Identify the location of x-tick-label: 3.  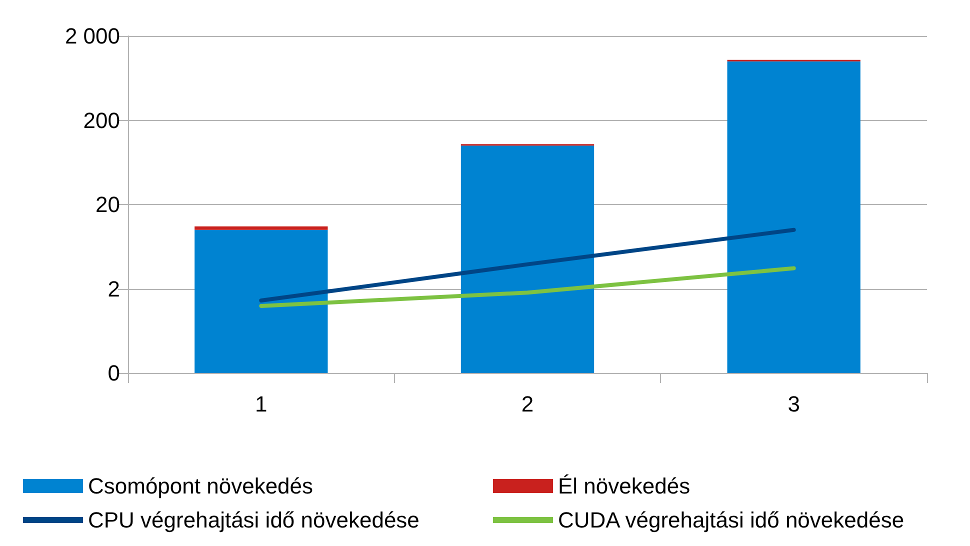
(794, 404).